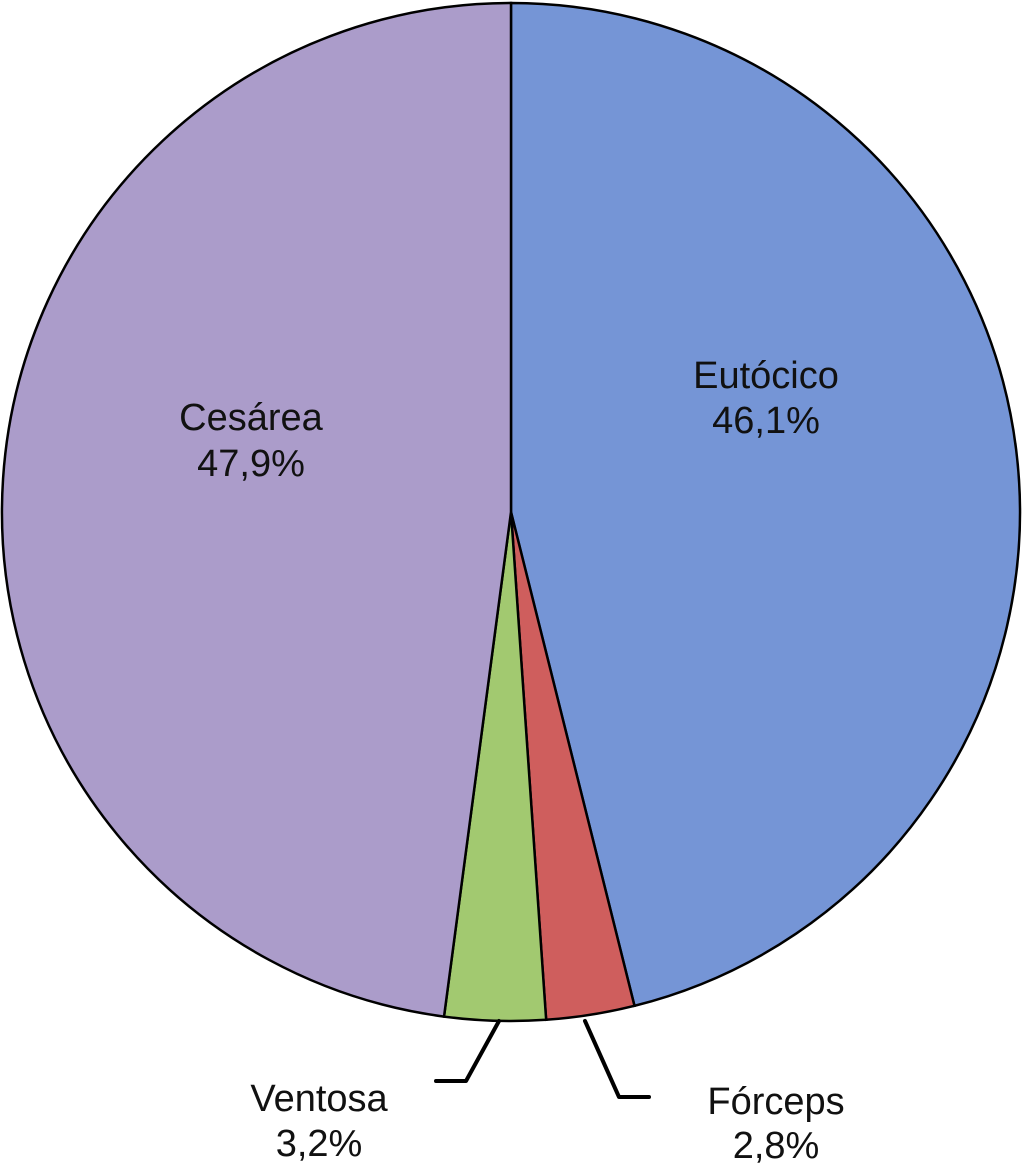 The image size is (1024, 1174). Describe the element at coordinates (775, 1102) in the screenshot. I see `forceps-slice-label: Fórceps` at that location.